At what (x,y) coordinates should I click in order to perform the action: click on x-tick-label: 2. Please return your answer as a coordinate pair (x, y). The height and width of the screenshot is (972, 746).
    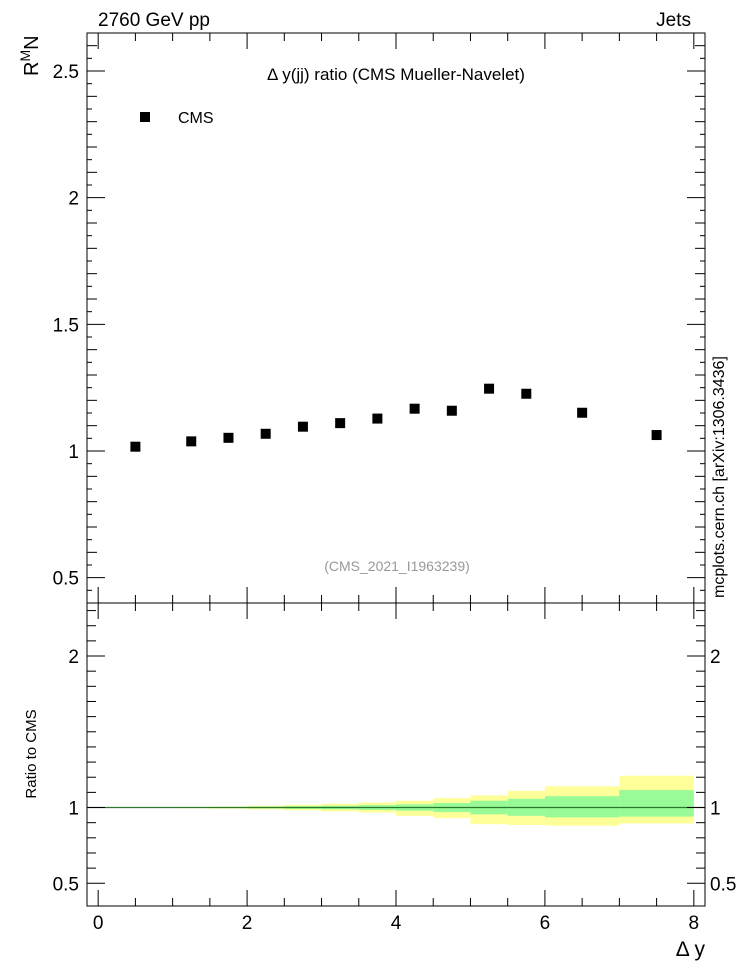
    Looking at the image, I should click on (247, 923).